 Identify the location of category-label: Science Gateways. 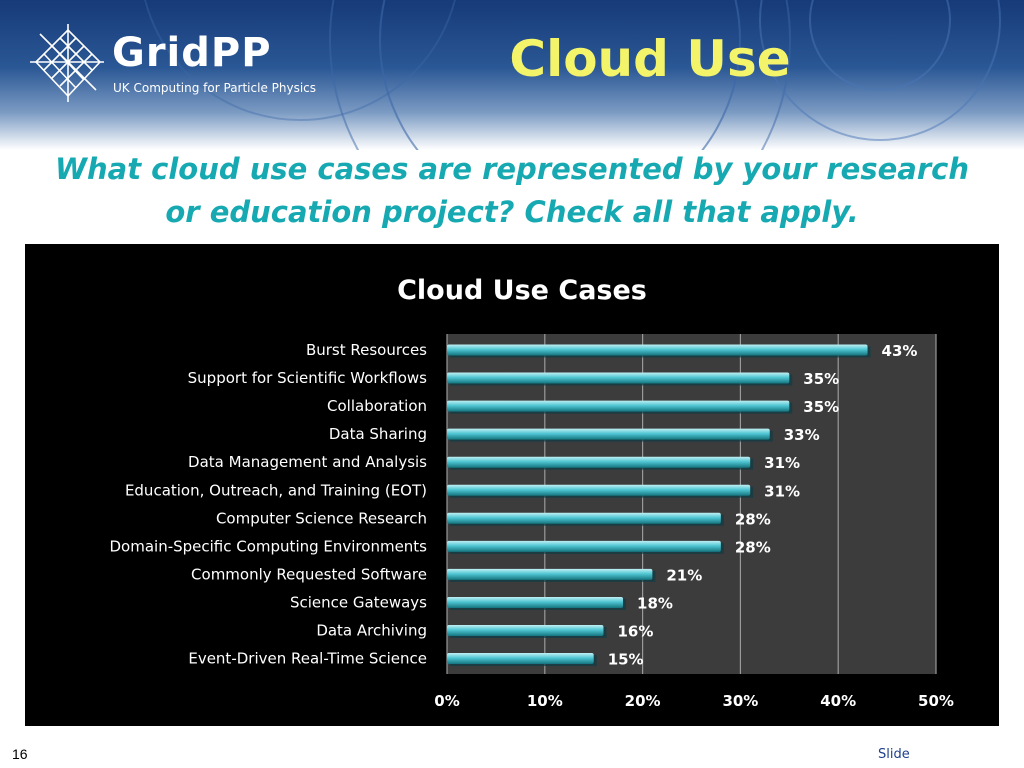
(358, 602).